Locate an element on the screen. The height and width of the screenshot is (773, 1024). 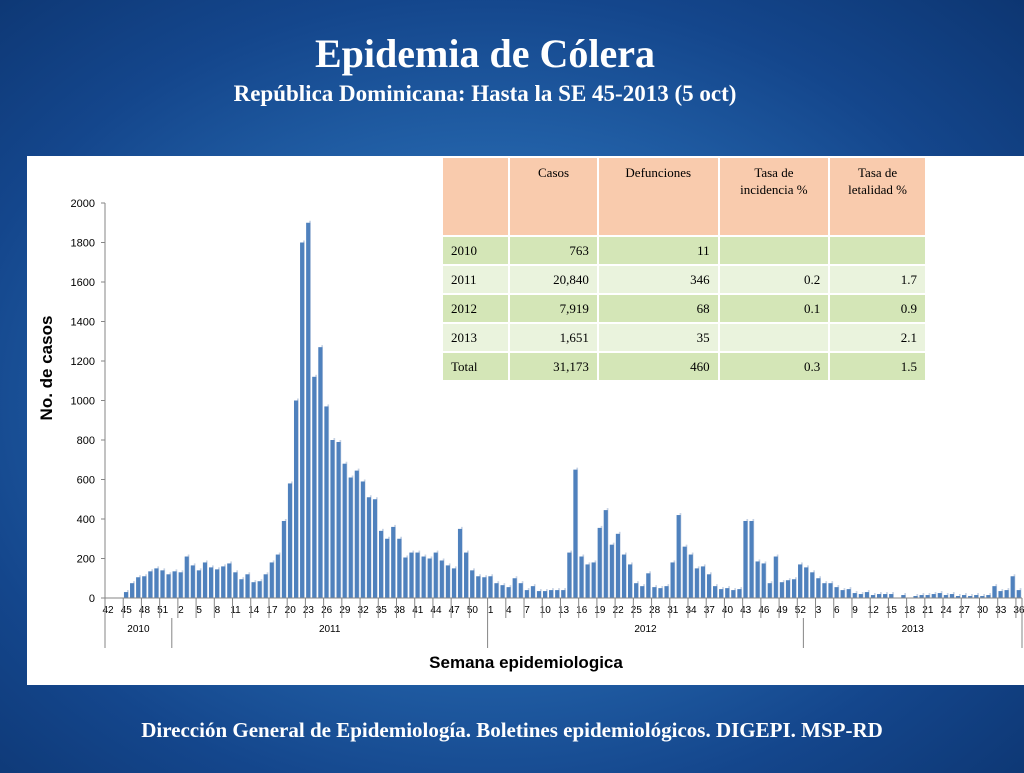
x-tick-label: 45 is located at coordinates (127, 610).